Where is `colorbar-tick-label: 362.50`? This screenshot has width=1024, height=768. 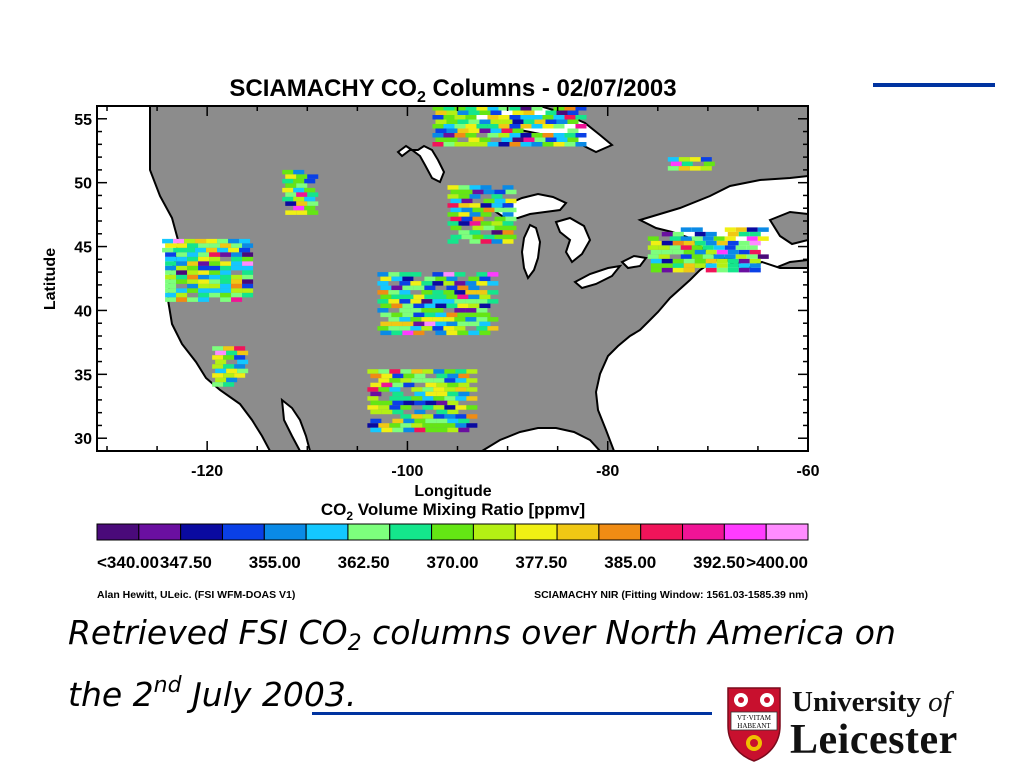 colorbar-tick-label: 362.50 is located at coordinates (364, 562).